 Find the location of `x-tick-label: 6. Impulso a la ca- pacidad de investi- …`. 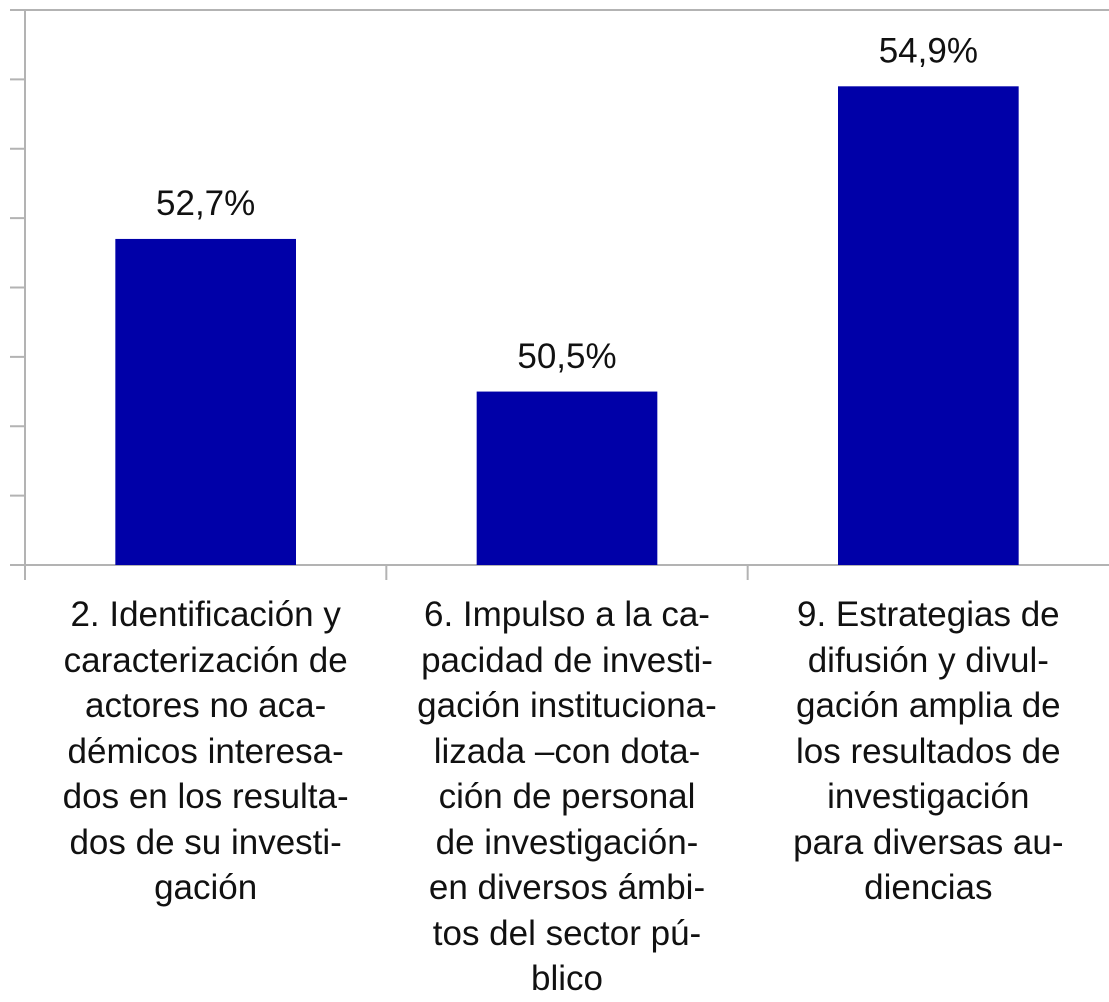

x-tick-label: 6. Impulso a la ca- pacidad de investi- … is located at coordinates (567, 796).